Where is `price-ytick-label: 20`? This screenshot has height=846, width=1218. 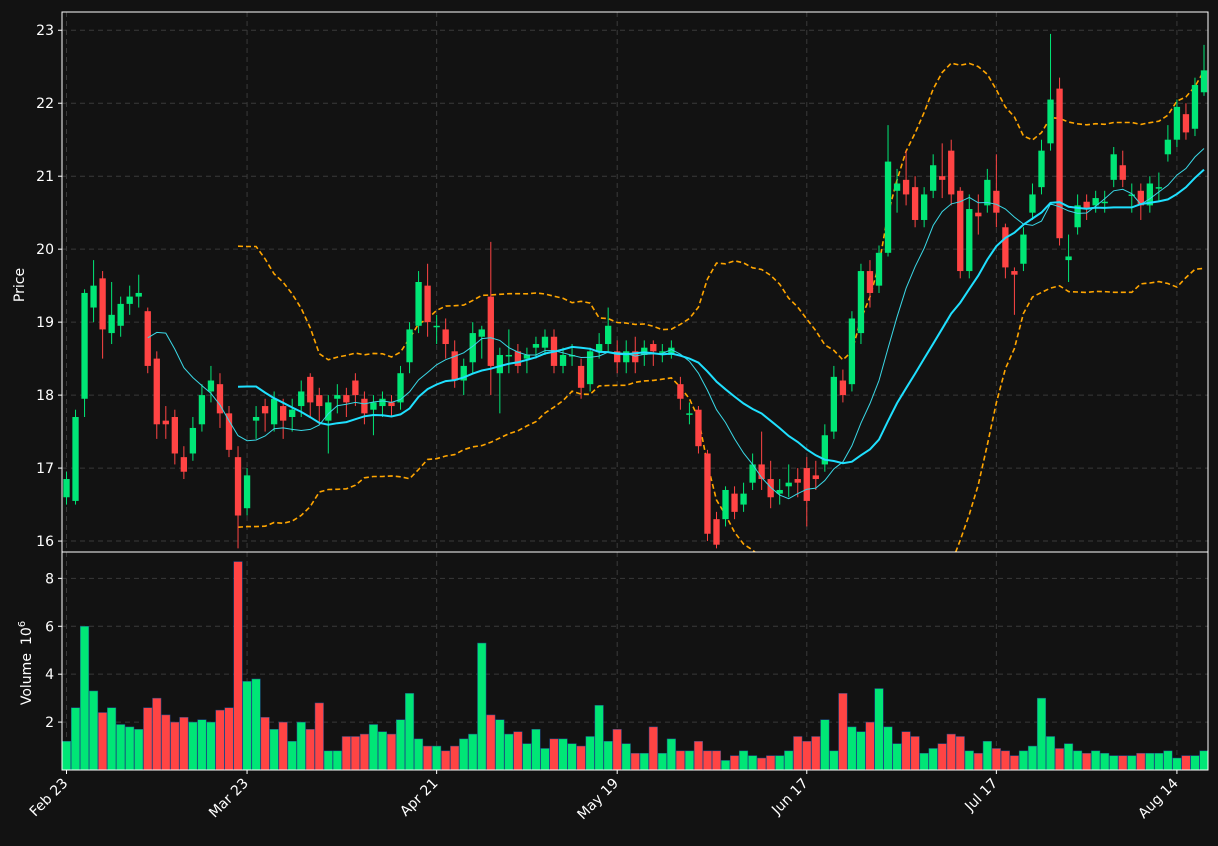 price-ytick-label: 20 is located at coordinates (45, 250).